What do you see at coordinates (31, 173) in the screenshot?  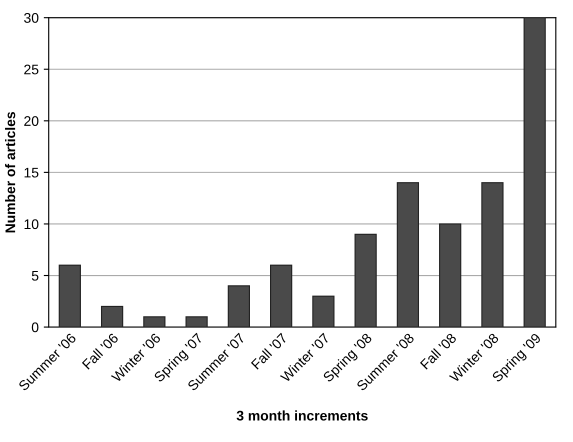 I see `y-tick-label: 15` at bounding box center [31, 173].